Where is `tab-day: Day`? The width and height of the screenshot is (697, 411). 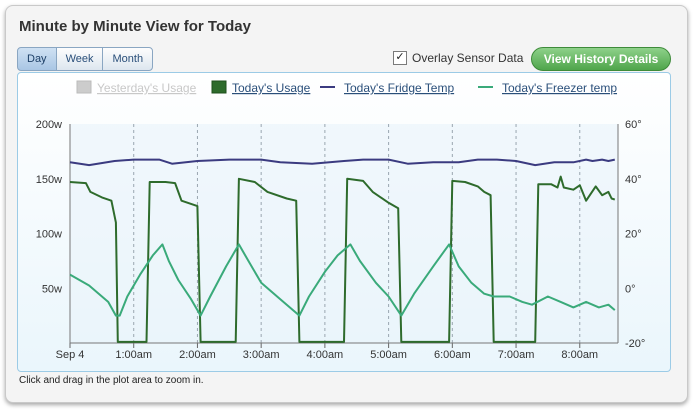
tab-day: Day is located at coordinates (37, 59).